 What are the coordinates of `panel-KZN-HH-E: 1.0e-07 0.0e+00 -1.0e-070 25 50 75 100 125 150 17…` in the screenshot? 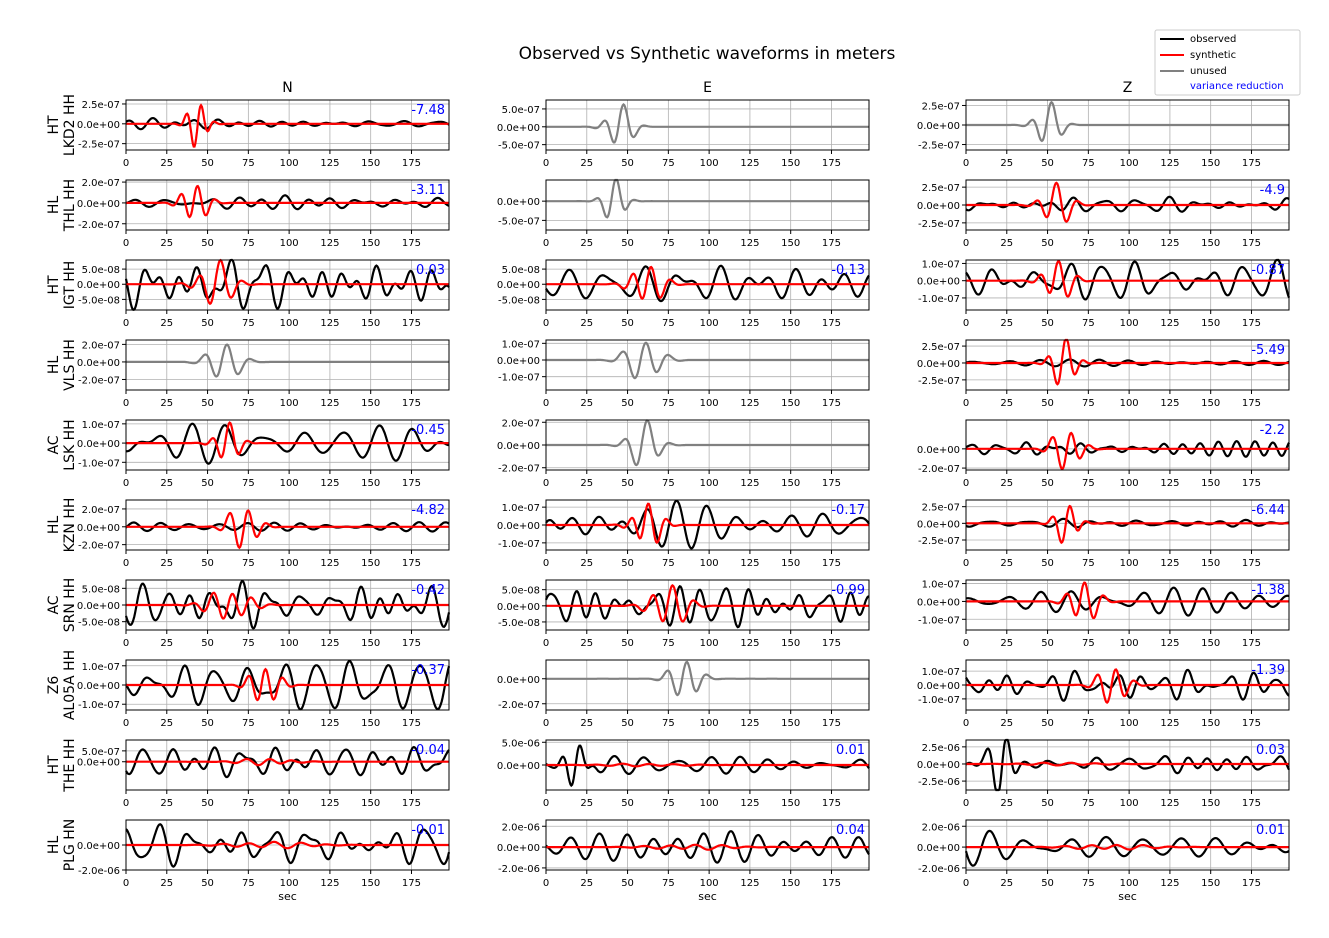 It's located at (683, 534).